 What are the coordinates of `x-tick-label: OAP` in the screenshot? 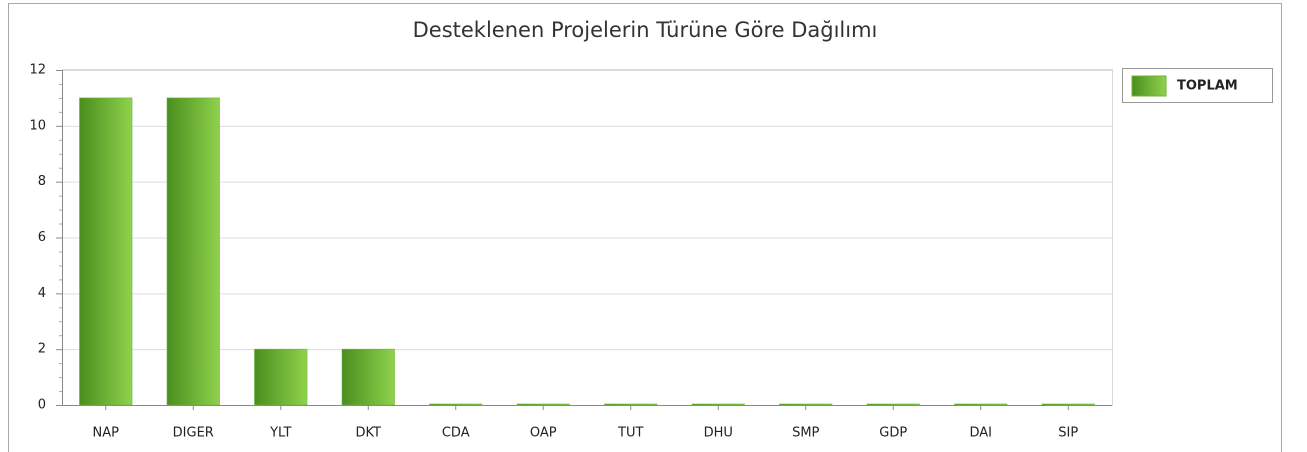 It's located at (543, 433).